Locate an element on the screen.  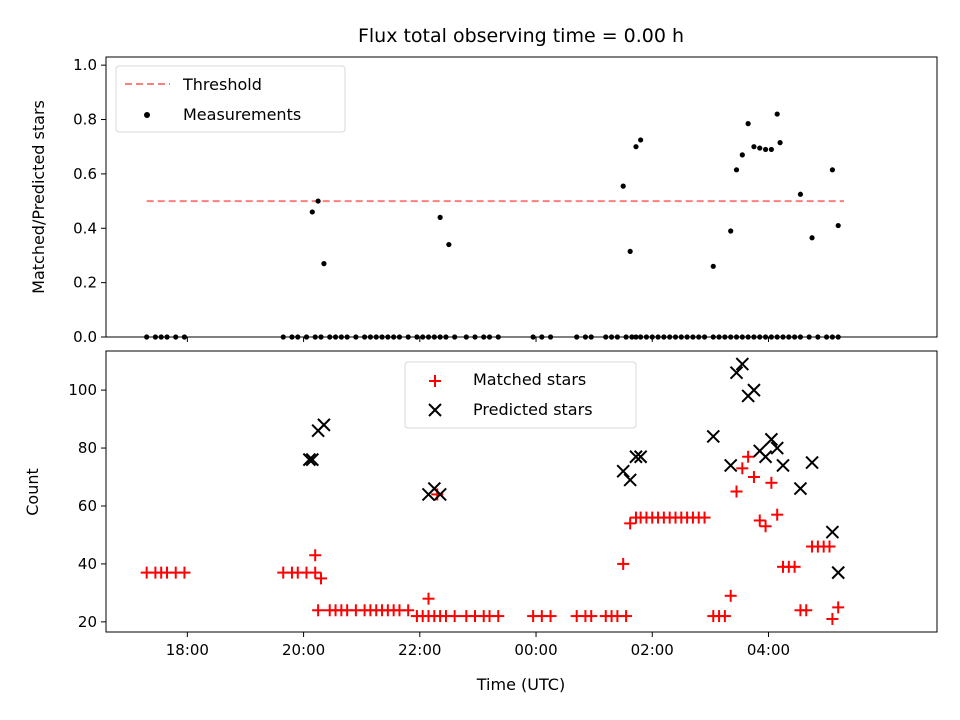
legend-threshold-label: Threshold is located at coordinates (222, 84).